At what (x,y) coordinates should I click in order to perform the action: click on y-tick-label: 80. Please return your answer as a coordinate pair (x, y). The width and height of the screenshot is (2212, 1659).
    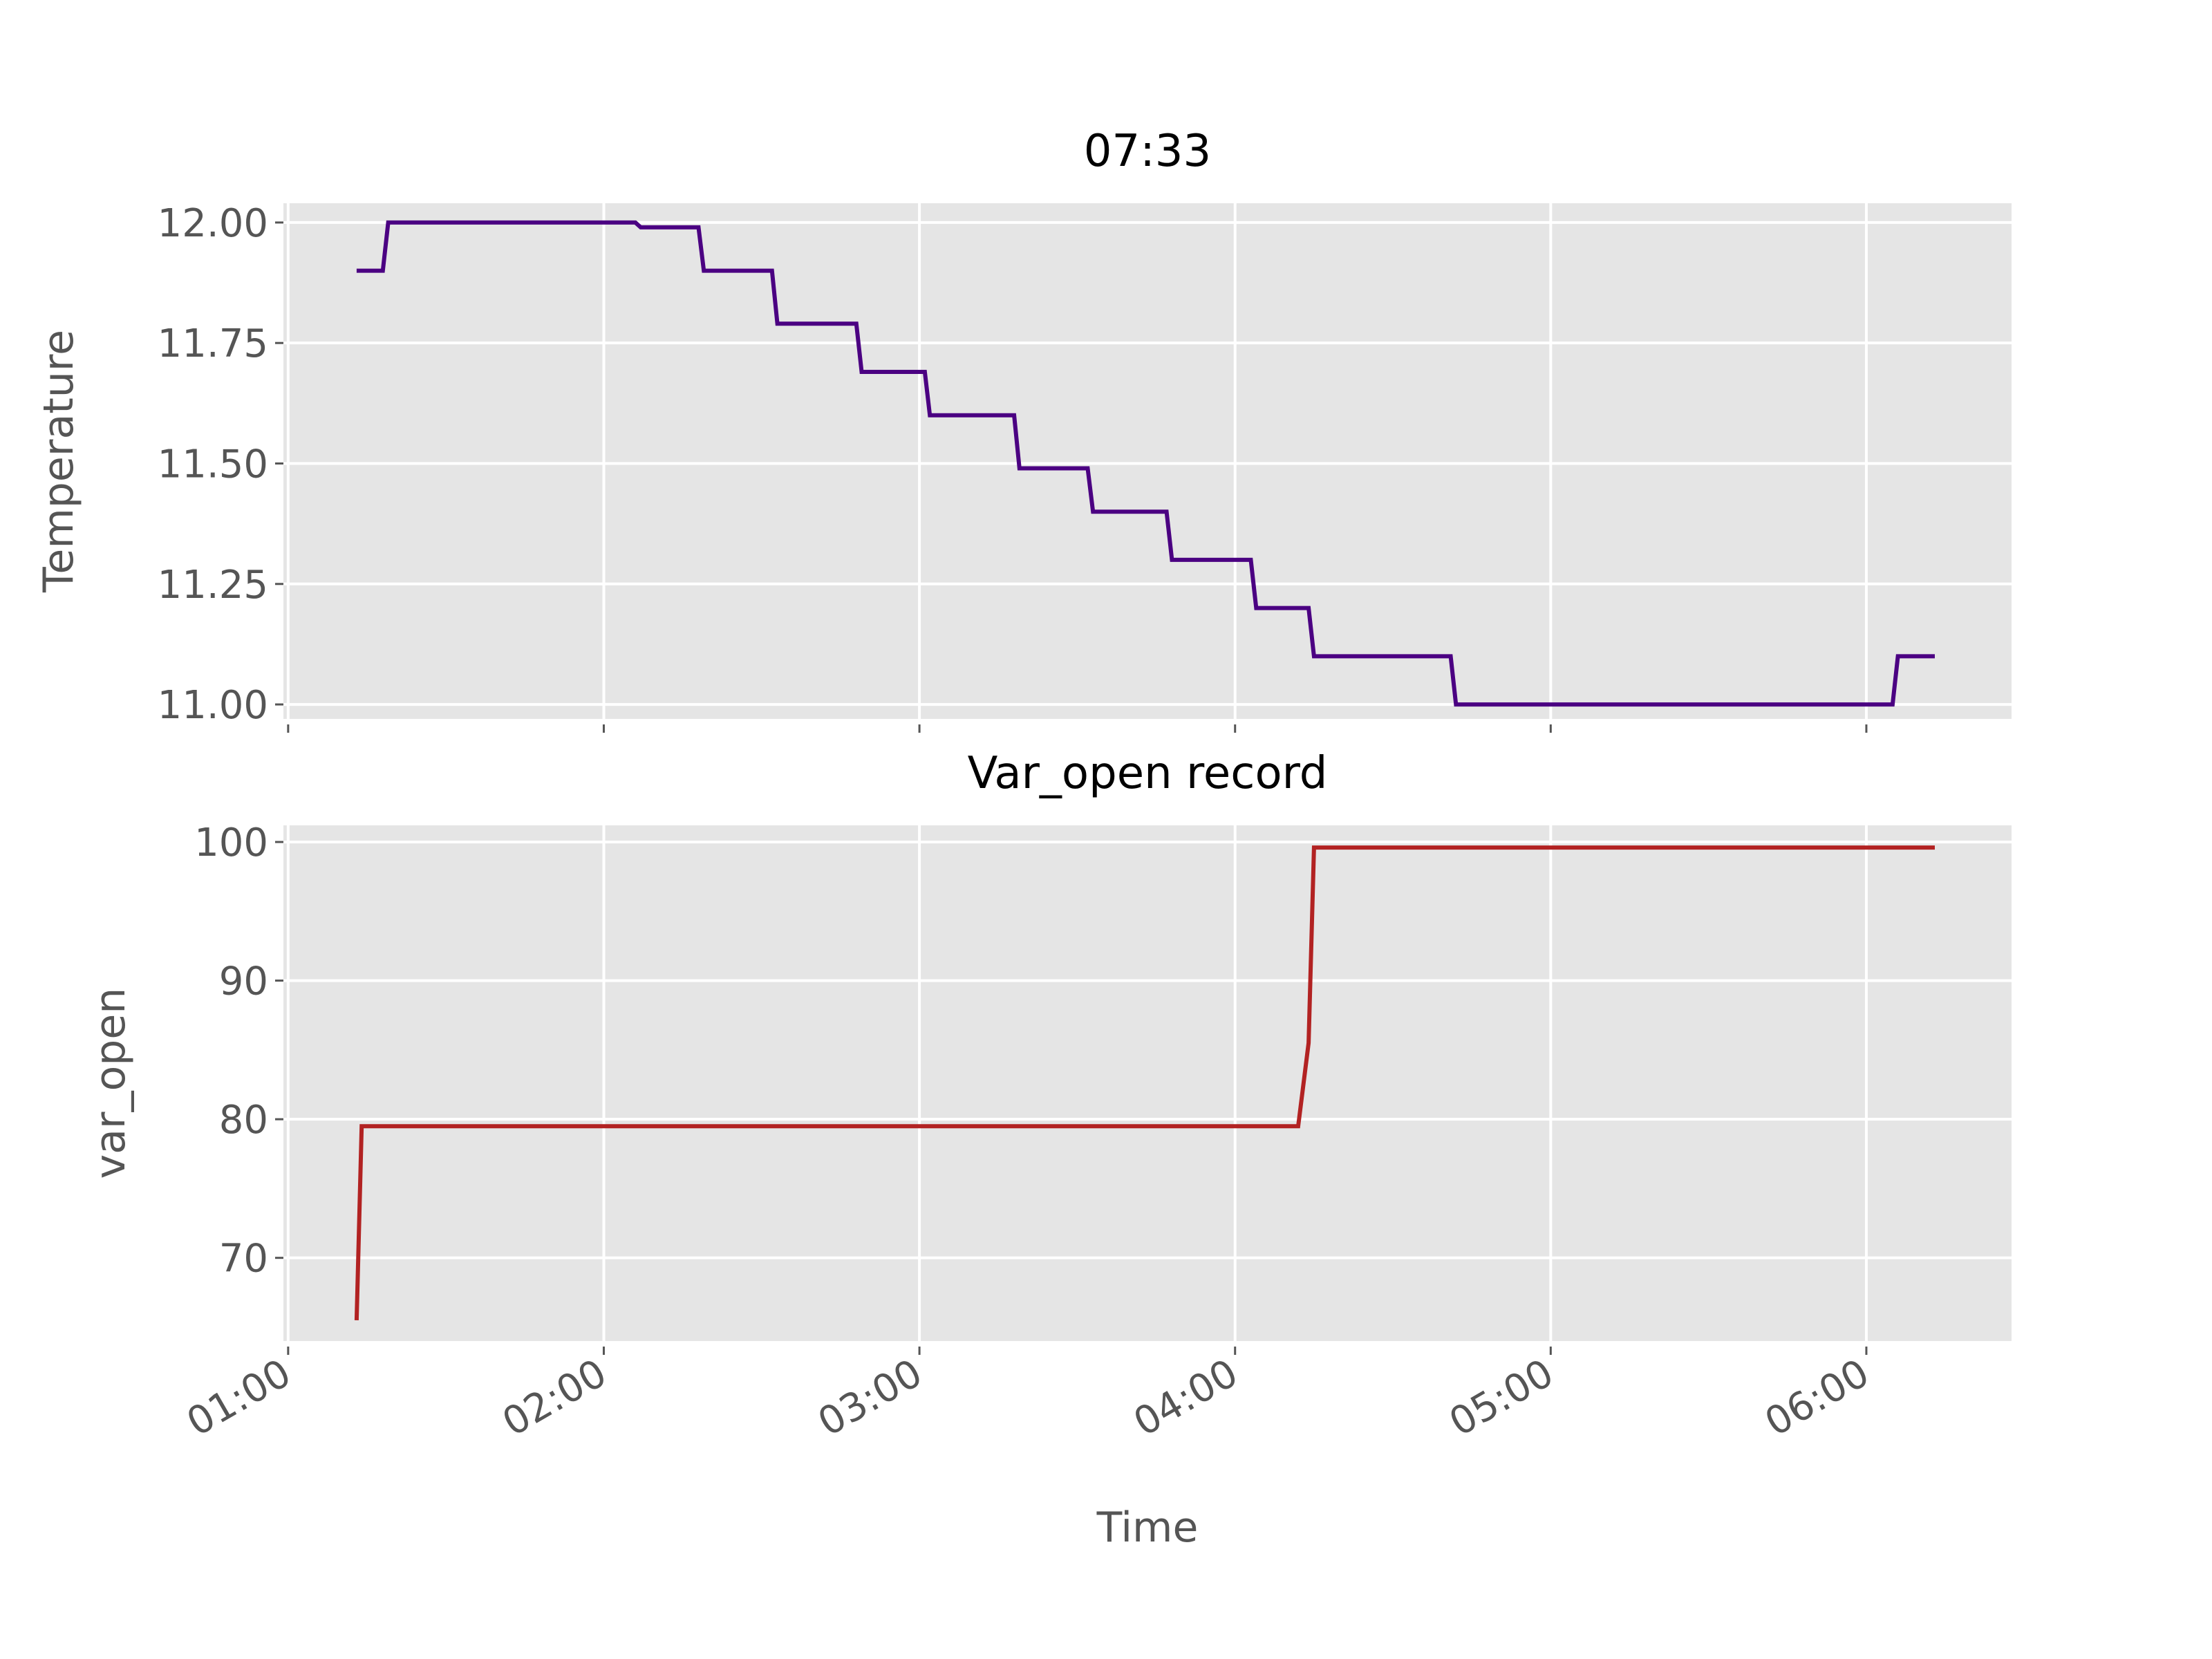
    Looking at the image, I should click on (243, 1120).